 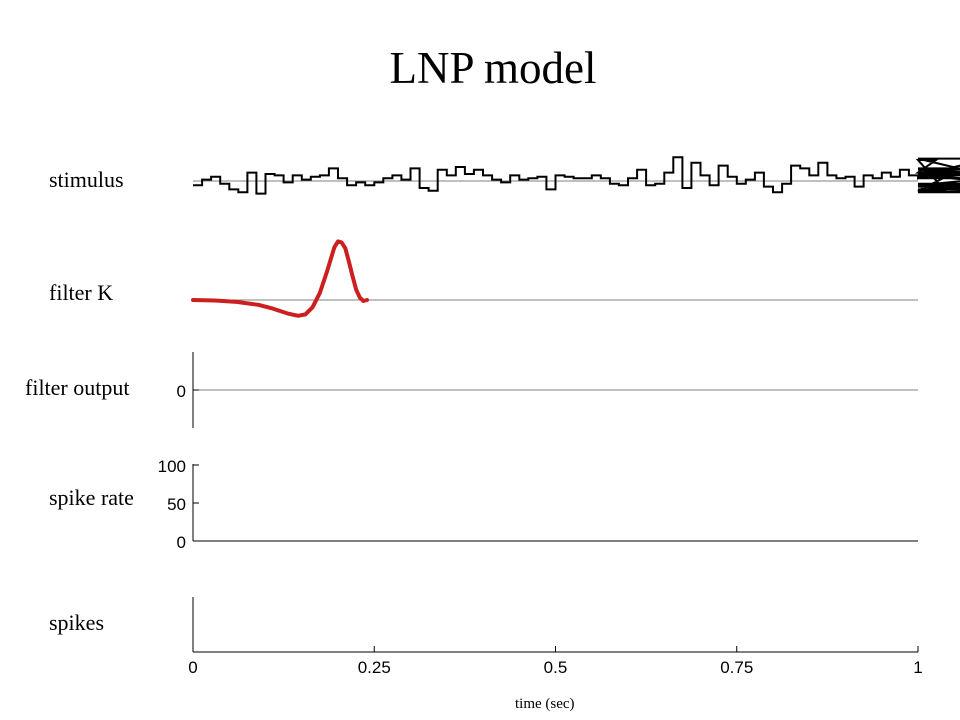 I want to click on stimulus-label: stimulus, so click(x=86, y=179).